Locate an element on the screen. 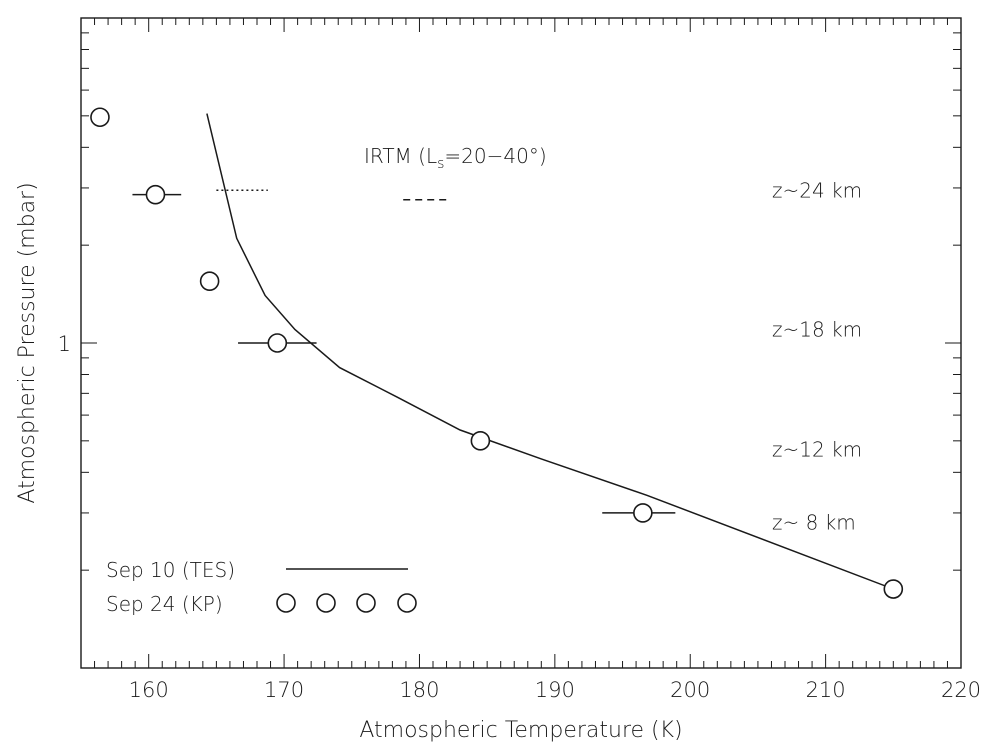  y-tick-label: 1 is located at coordinates (64, 344).